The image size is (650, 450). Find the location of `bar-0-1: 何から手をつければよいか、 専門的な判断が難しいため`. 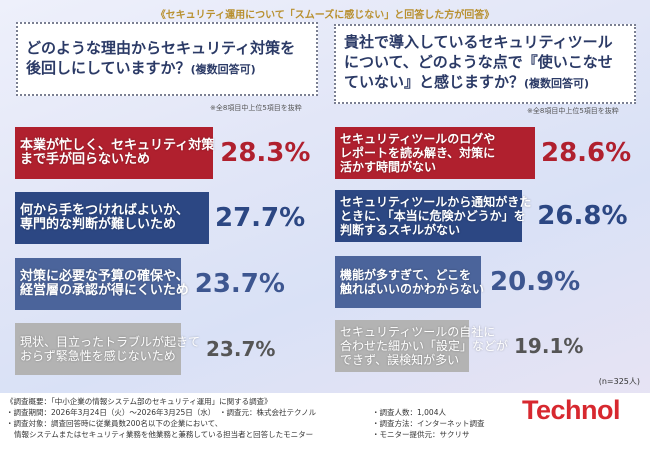

bar-0-1: 何から手をつければよいか、 専門的な判断が難しいため is located at coordinates (112, 218).